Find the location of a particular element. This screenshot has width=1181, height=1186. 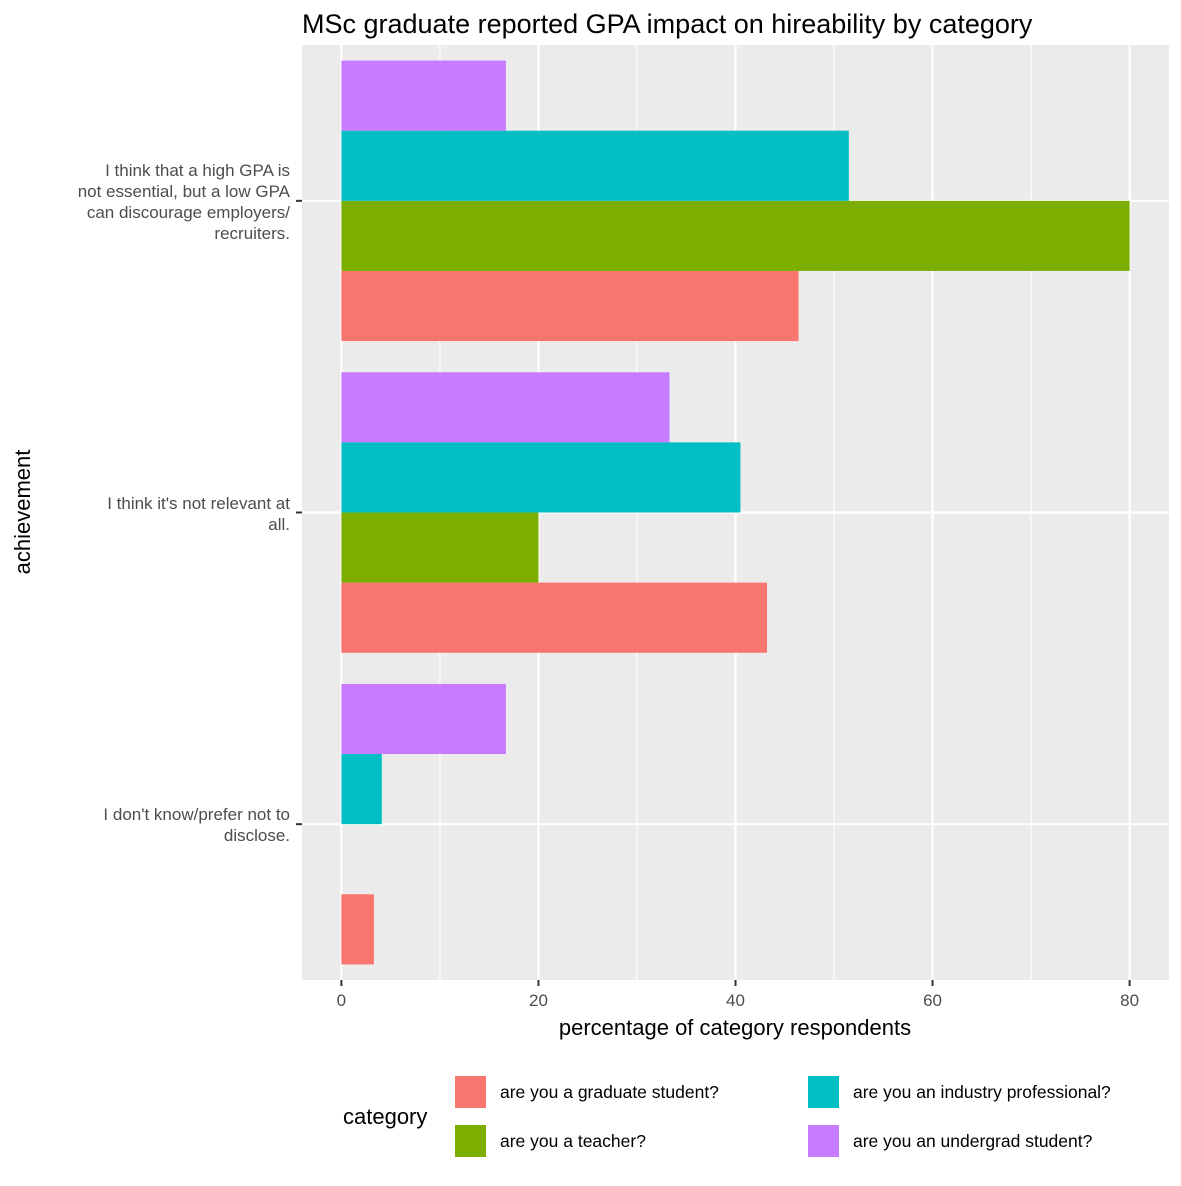

y-tick-label: I don't know/prefer not to disclose. is located at coordinates (196, 825).